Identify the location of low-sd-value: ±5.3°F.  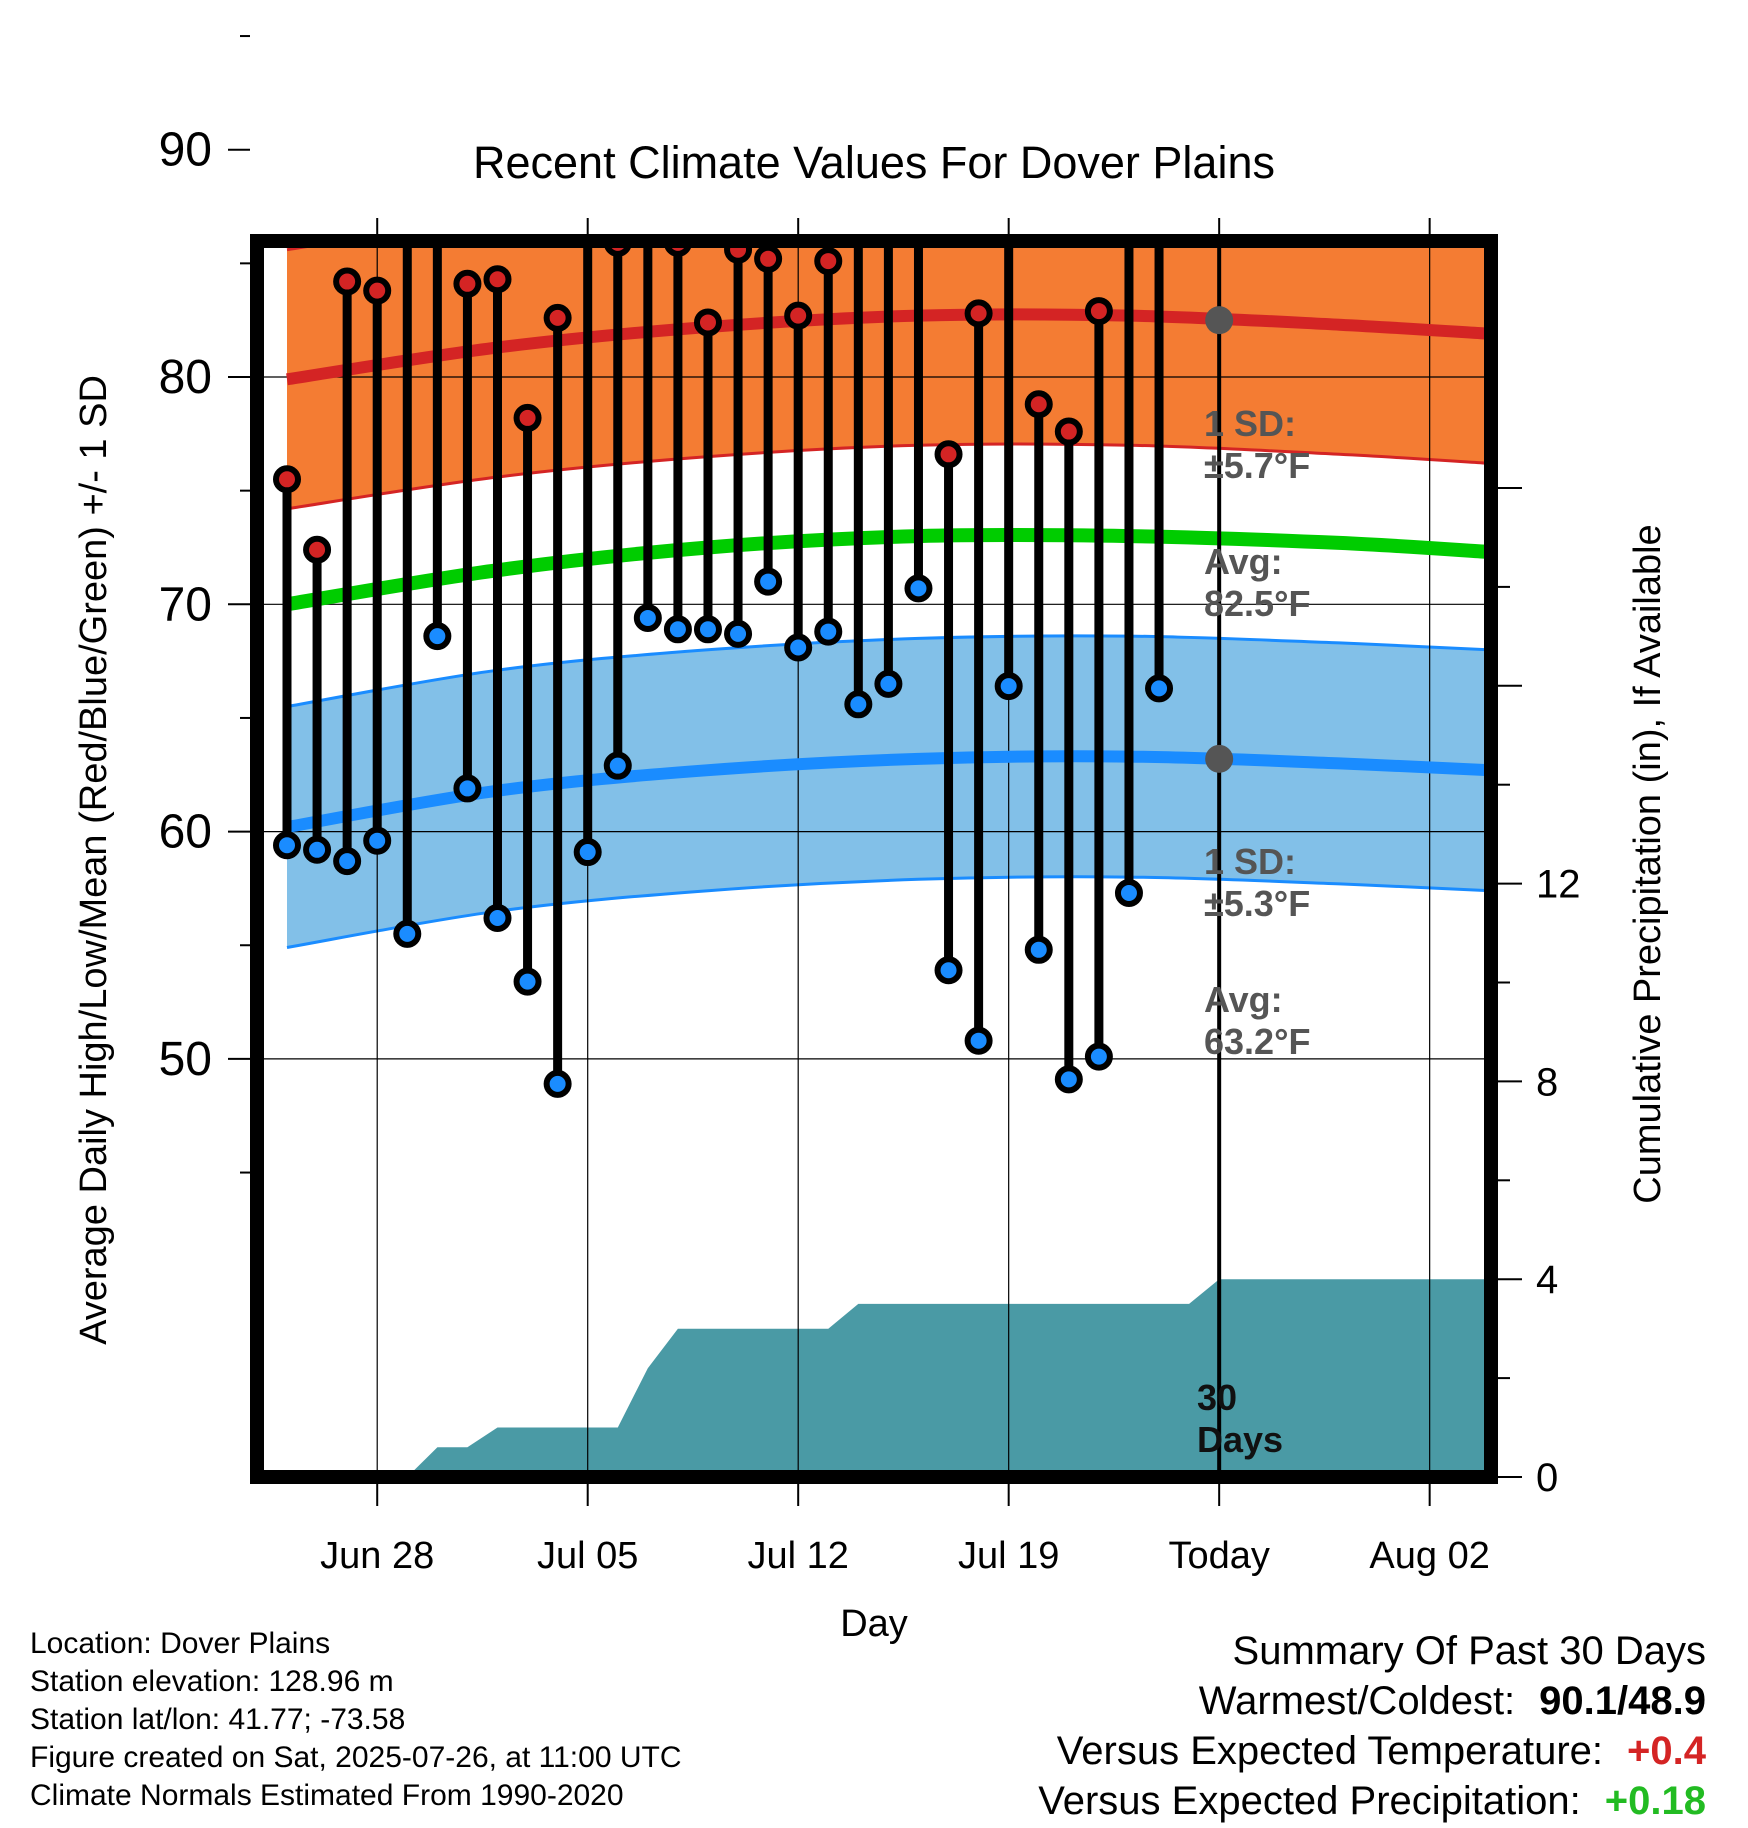
(1257, 903).